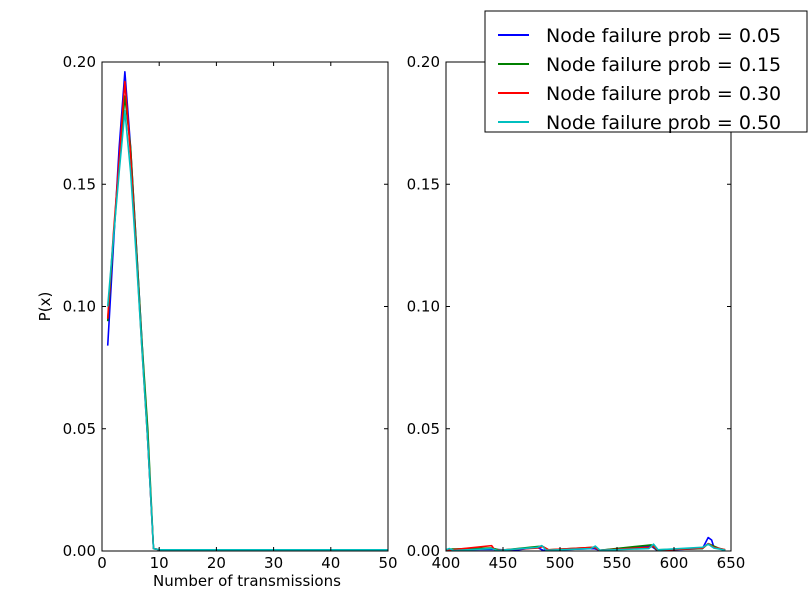 This screenshot has height=612, width=812. I want to click on x-tick-label: 30, so click(273, 563).